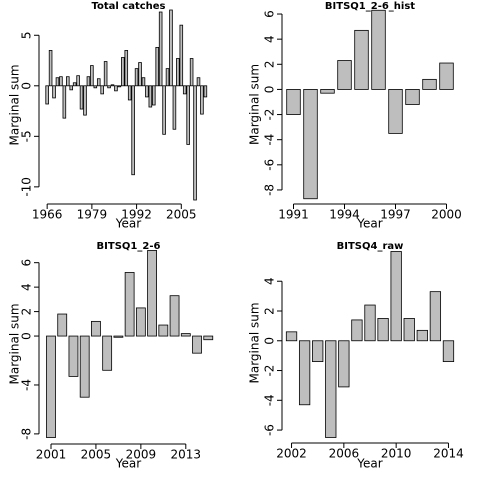 The height and width of the screenshot is (480, 480). What do you see at coordinates (344, 454) in the screenshot?
I see `x-tick-label: 2006` at bounding box center [344, 454].